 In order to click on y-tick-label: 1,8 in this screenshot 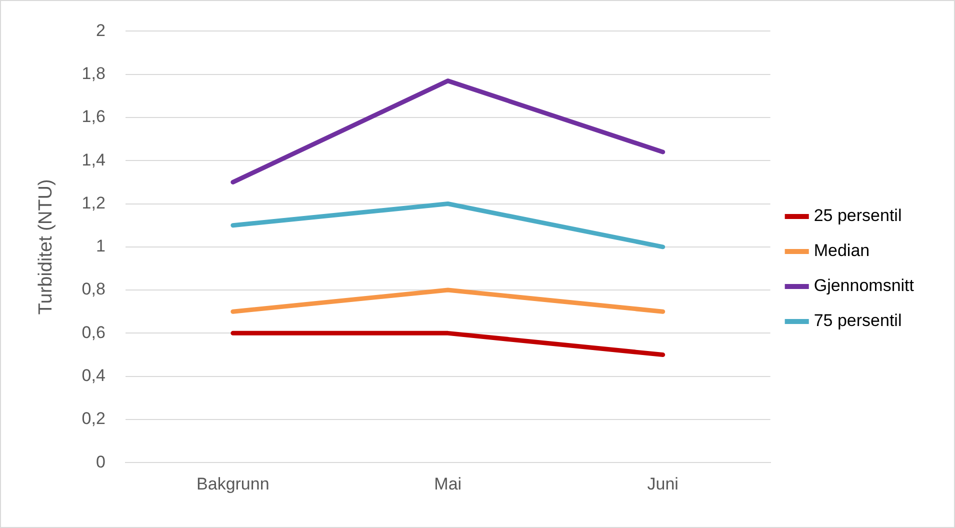, I will do `click(94, 74)`.